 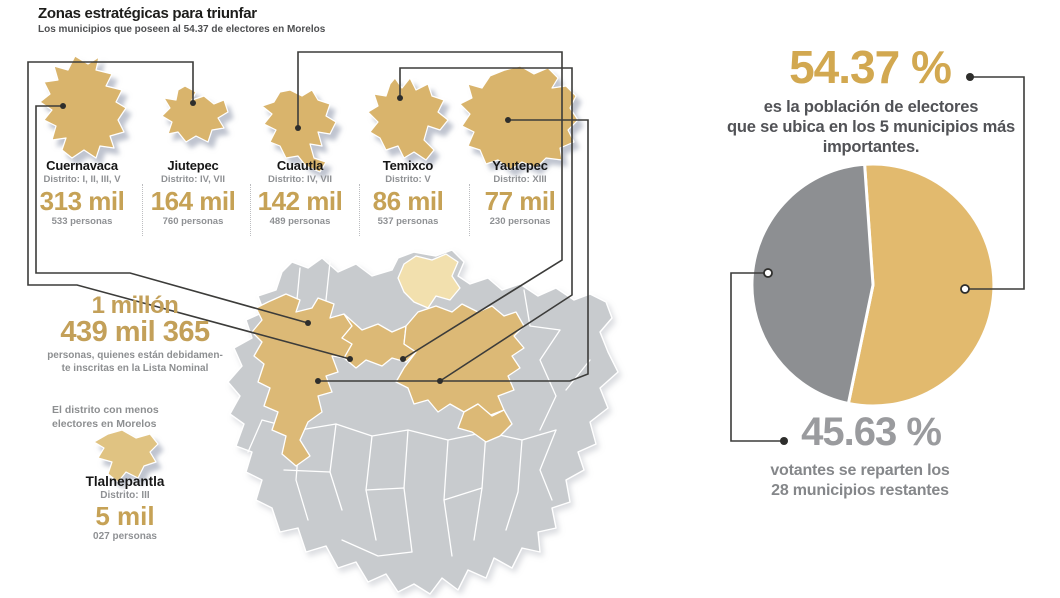 I want to click on yautepec-shape, so click(x=519, y=118).